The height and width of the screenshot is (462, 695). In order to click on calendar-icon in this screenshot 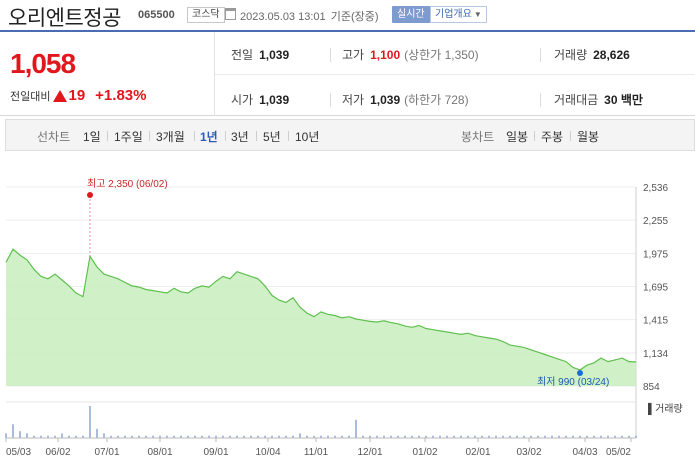, I will do `click(230, 14)`.